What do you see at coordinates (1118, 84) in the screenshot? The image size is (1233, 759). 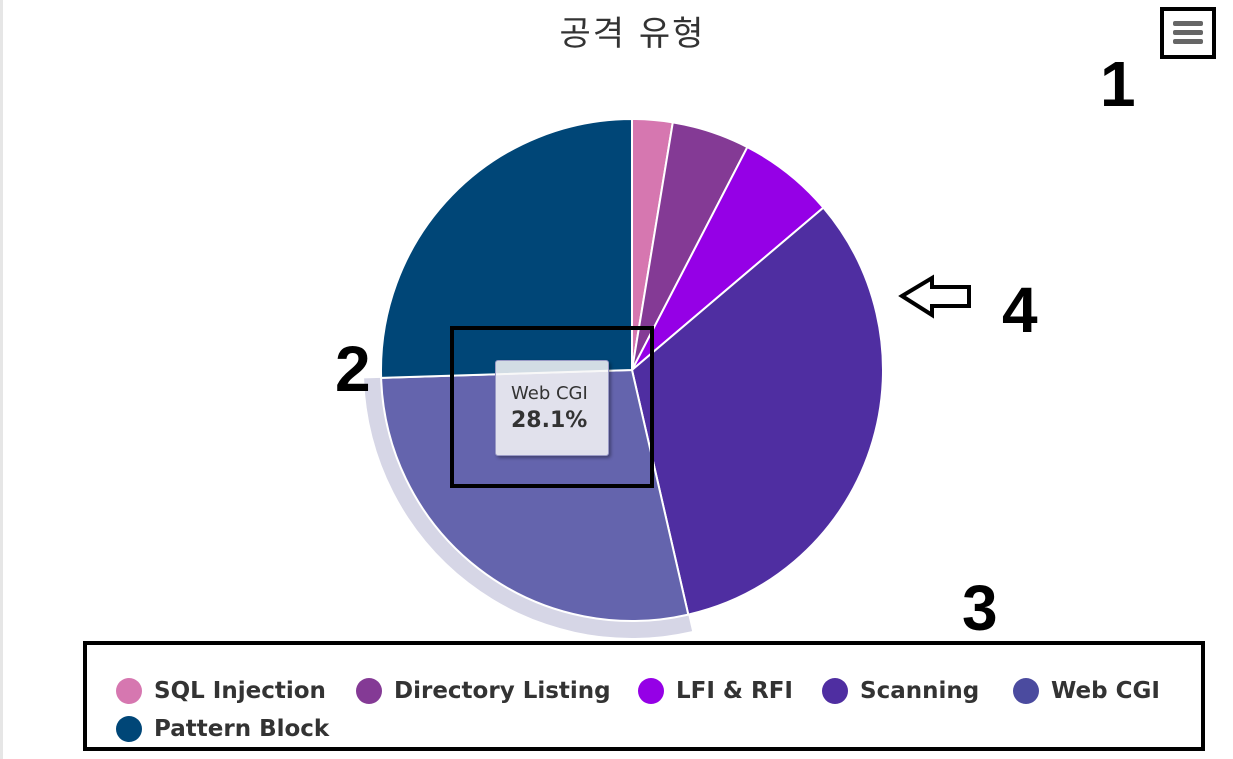 I see `annotation-1: 1` at bounding box center [1118, 84].